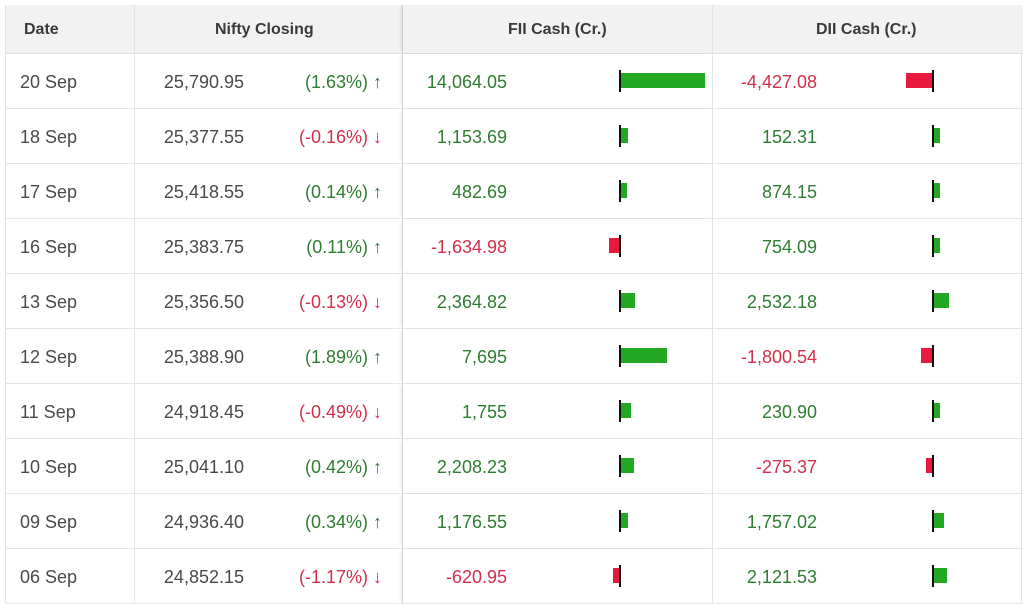  Describe the element at coordinates (514, 356) in the screenshot. I see `table-row: 12 Sep 25,388.90 (1.89%) ↑ 7,695 -1,800.54` at that location.